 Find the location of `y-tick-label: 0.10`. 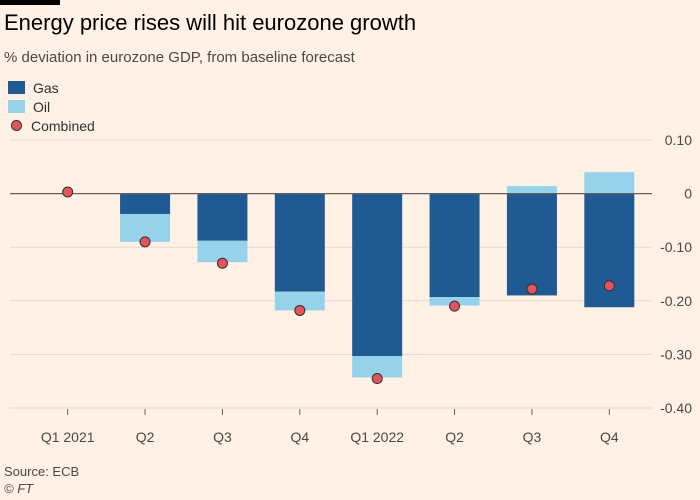

y-tick-label: 0.10 is located at coordinates (678, 140).